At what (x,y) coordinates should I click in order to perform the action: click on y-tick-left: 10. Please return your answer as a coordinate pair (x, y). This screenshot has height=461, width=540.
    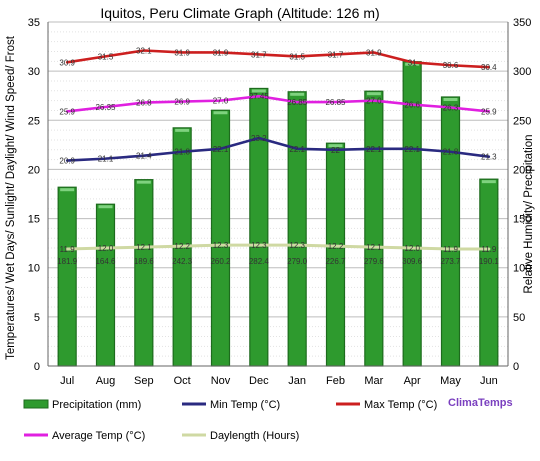
    Looking at the image, I should click on (34, 269).